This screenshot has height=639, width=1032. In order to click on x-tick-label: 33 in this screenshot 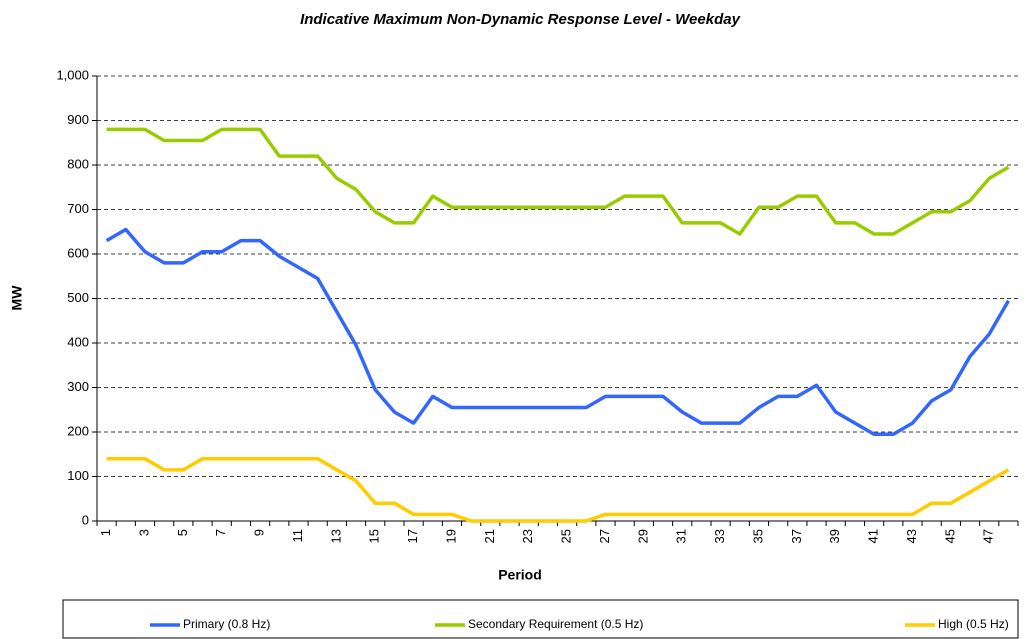, I will do `click(719, 536)`.